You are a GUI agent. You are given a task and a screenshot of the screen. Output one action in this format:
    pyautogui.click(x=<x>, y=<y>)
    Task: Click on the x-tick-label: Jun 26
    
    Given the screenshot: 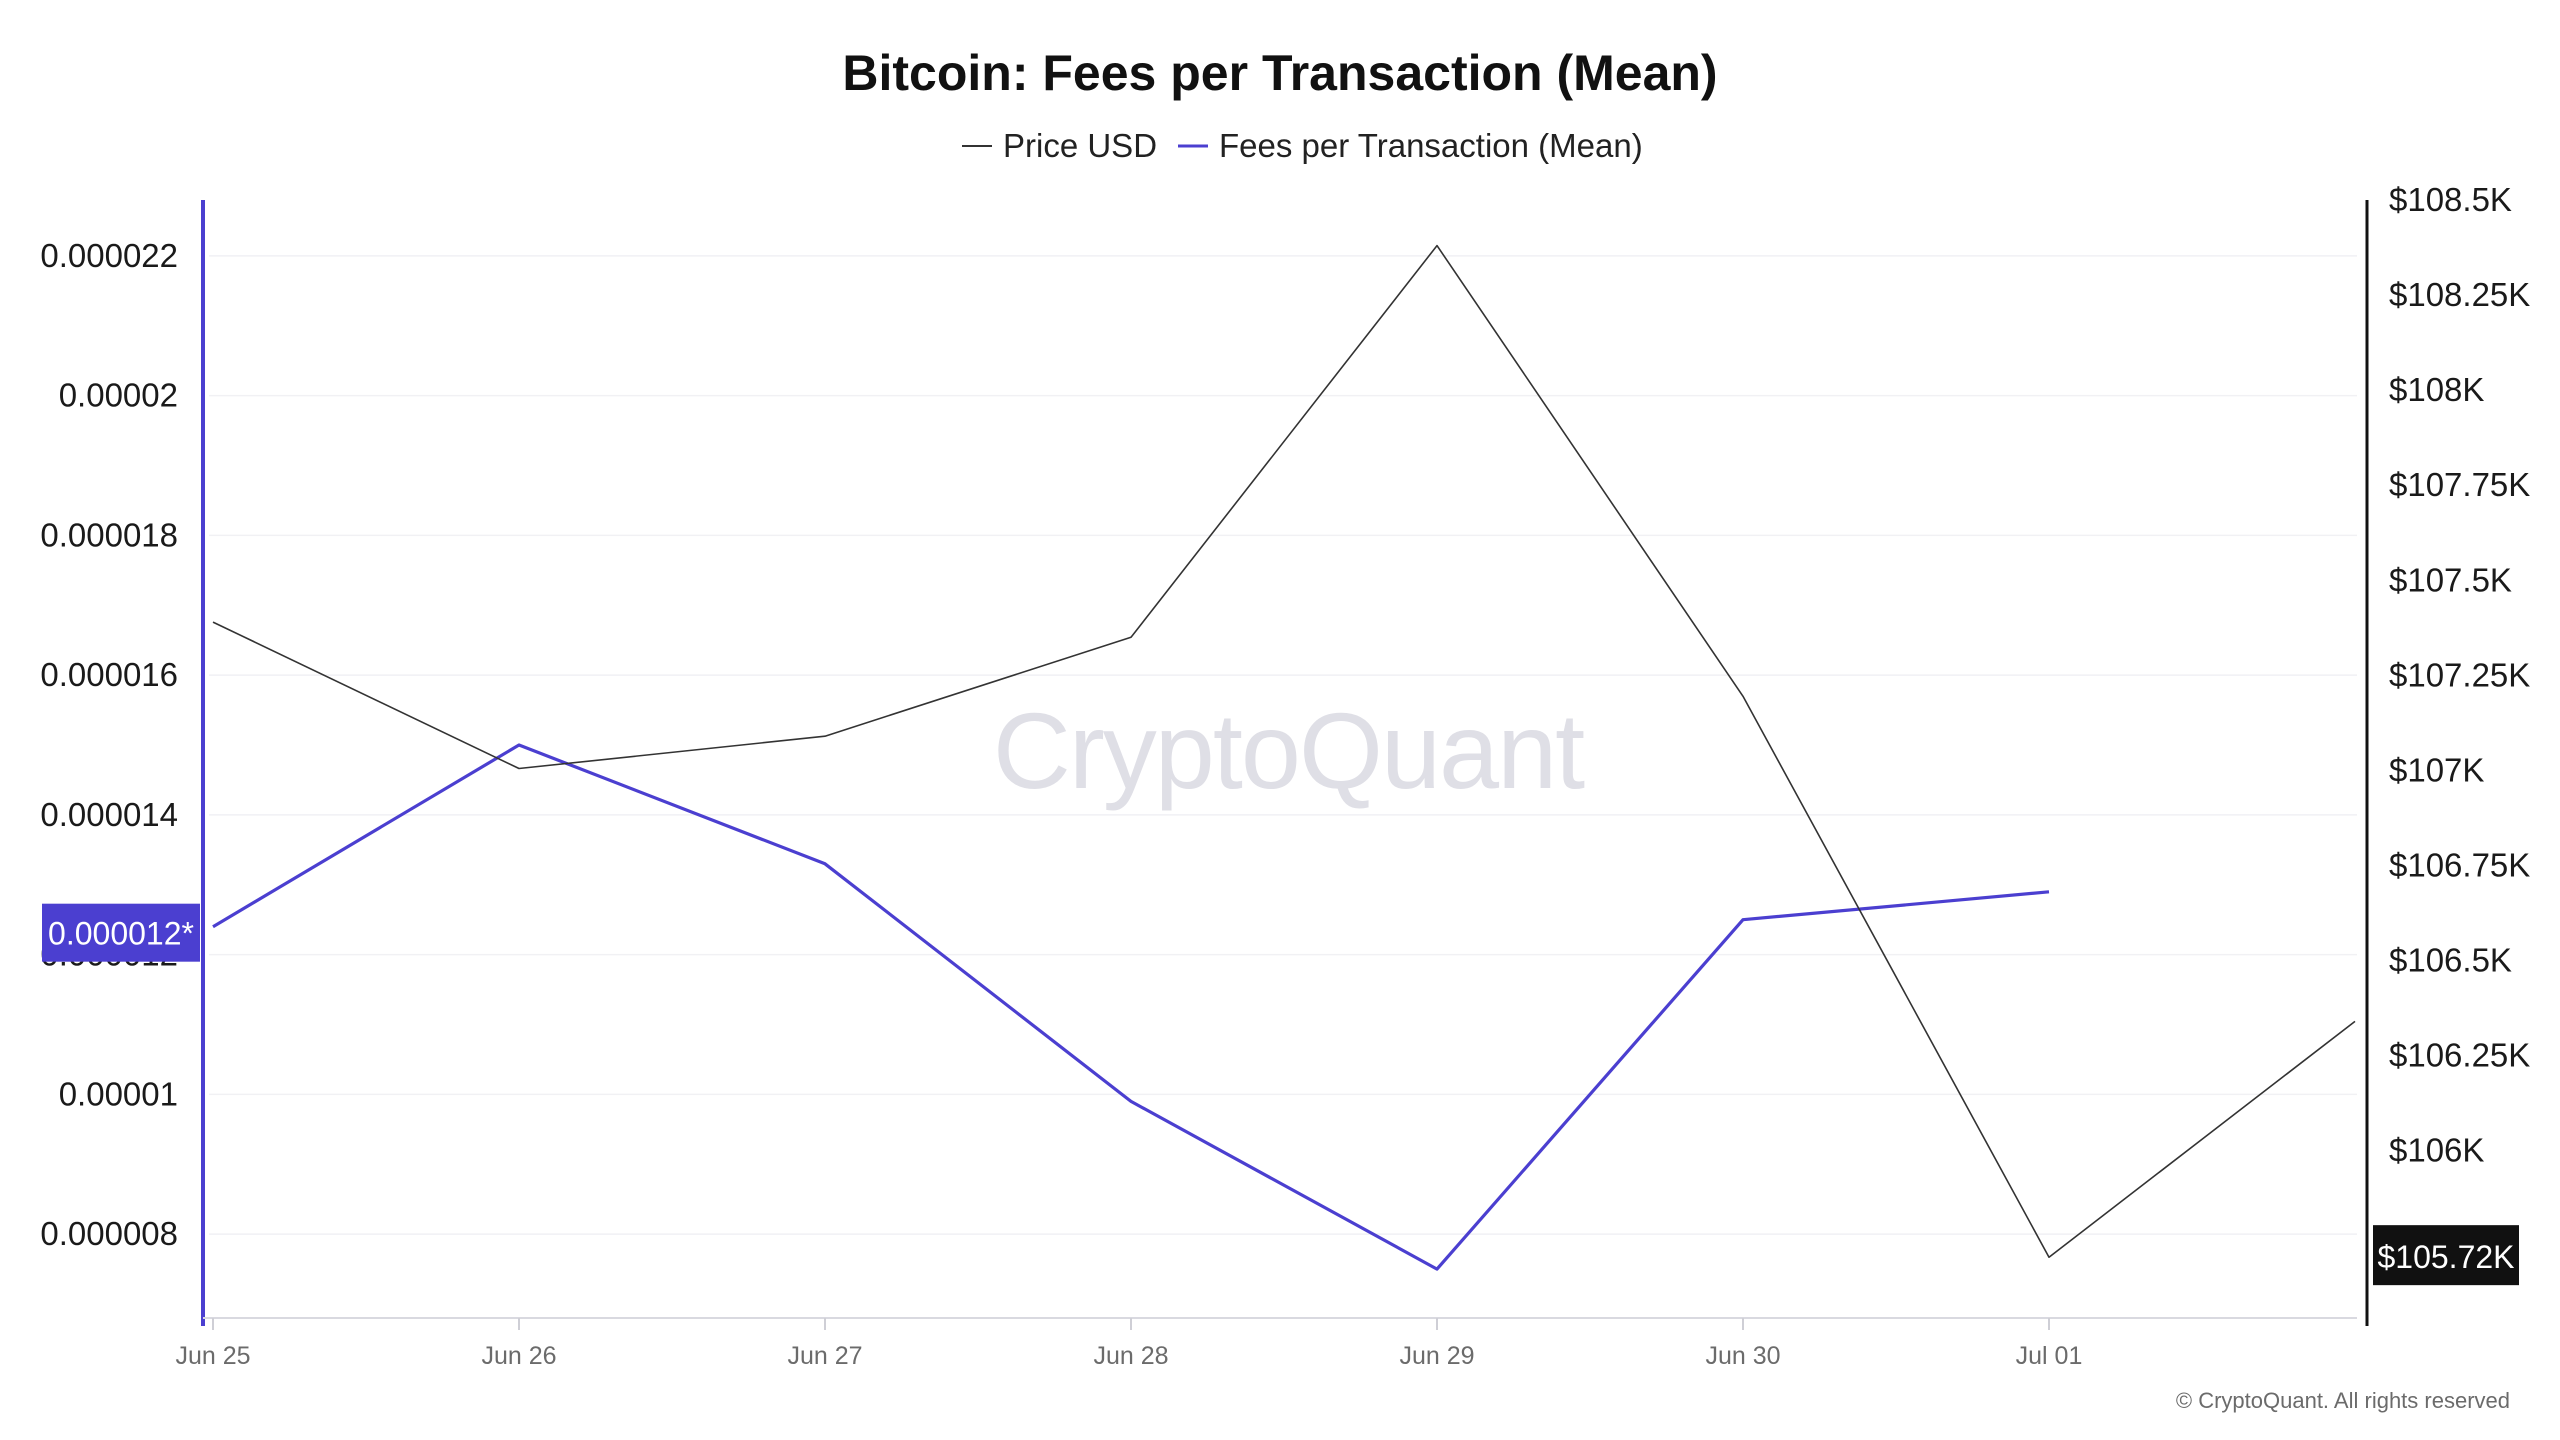 What is the action you would take?
    pyautogui.click(x=518, y=1356)
    